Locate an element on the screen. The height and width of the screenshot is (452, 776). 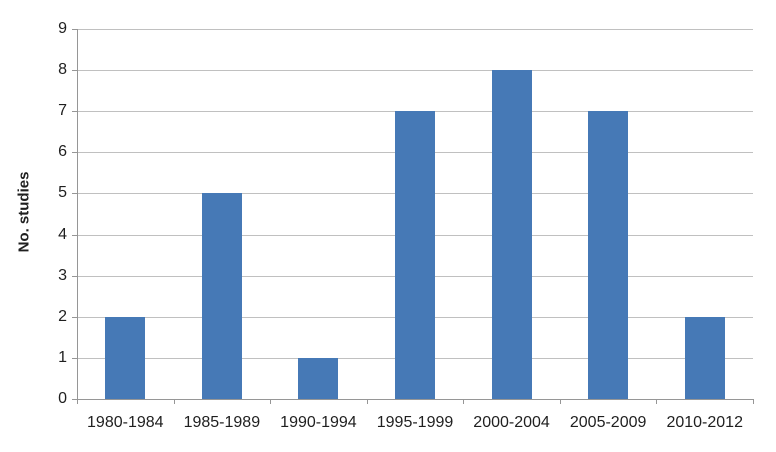
y-tick-label-1: 1 is located at coordinates (62, 357).